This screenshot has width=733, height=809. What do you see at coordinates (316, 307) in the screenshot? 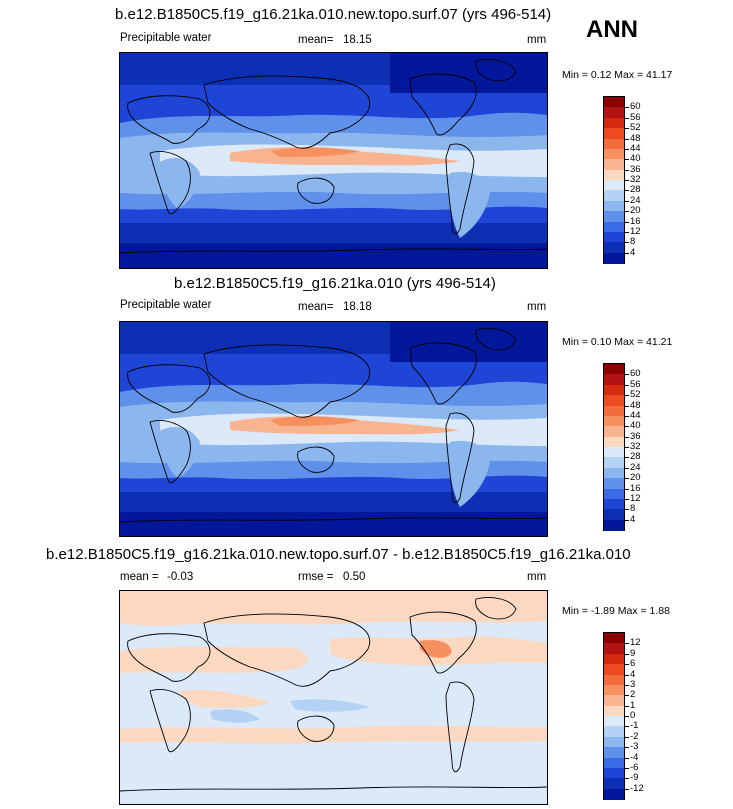
I see `panel-2-mean-label: mean=` at bounding box center [316, 307].